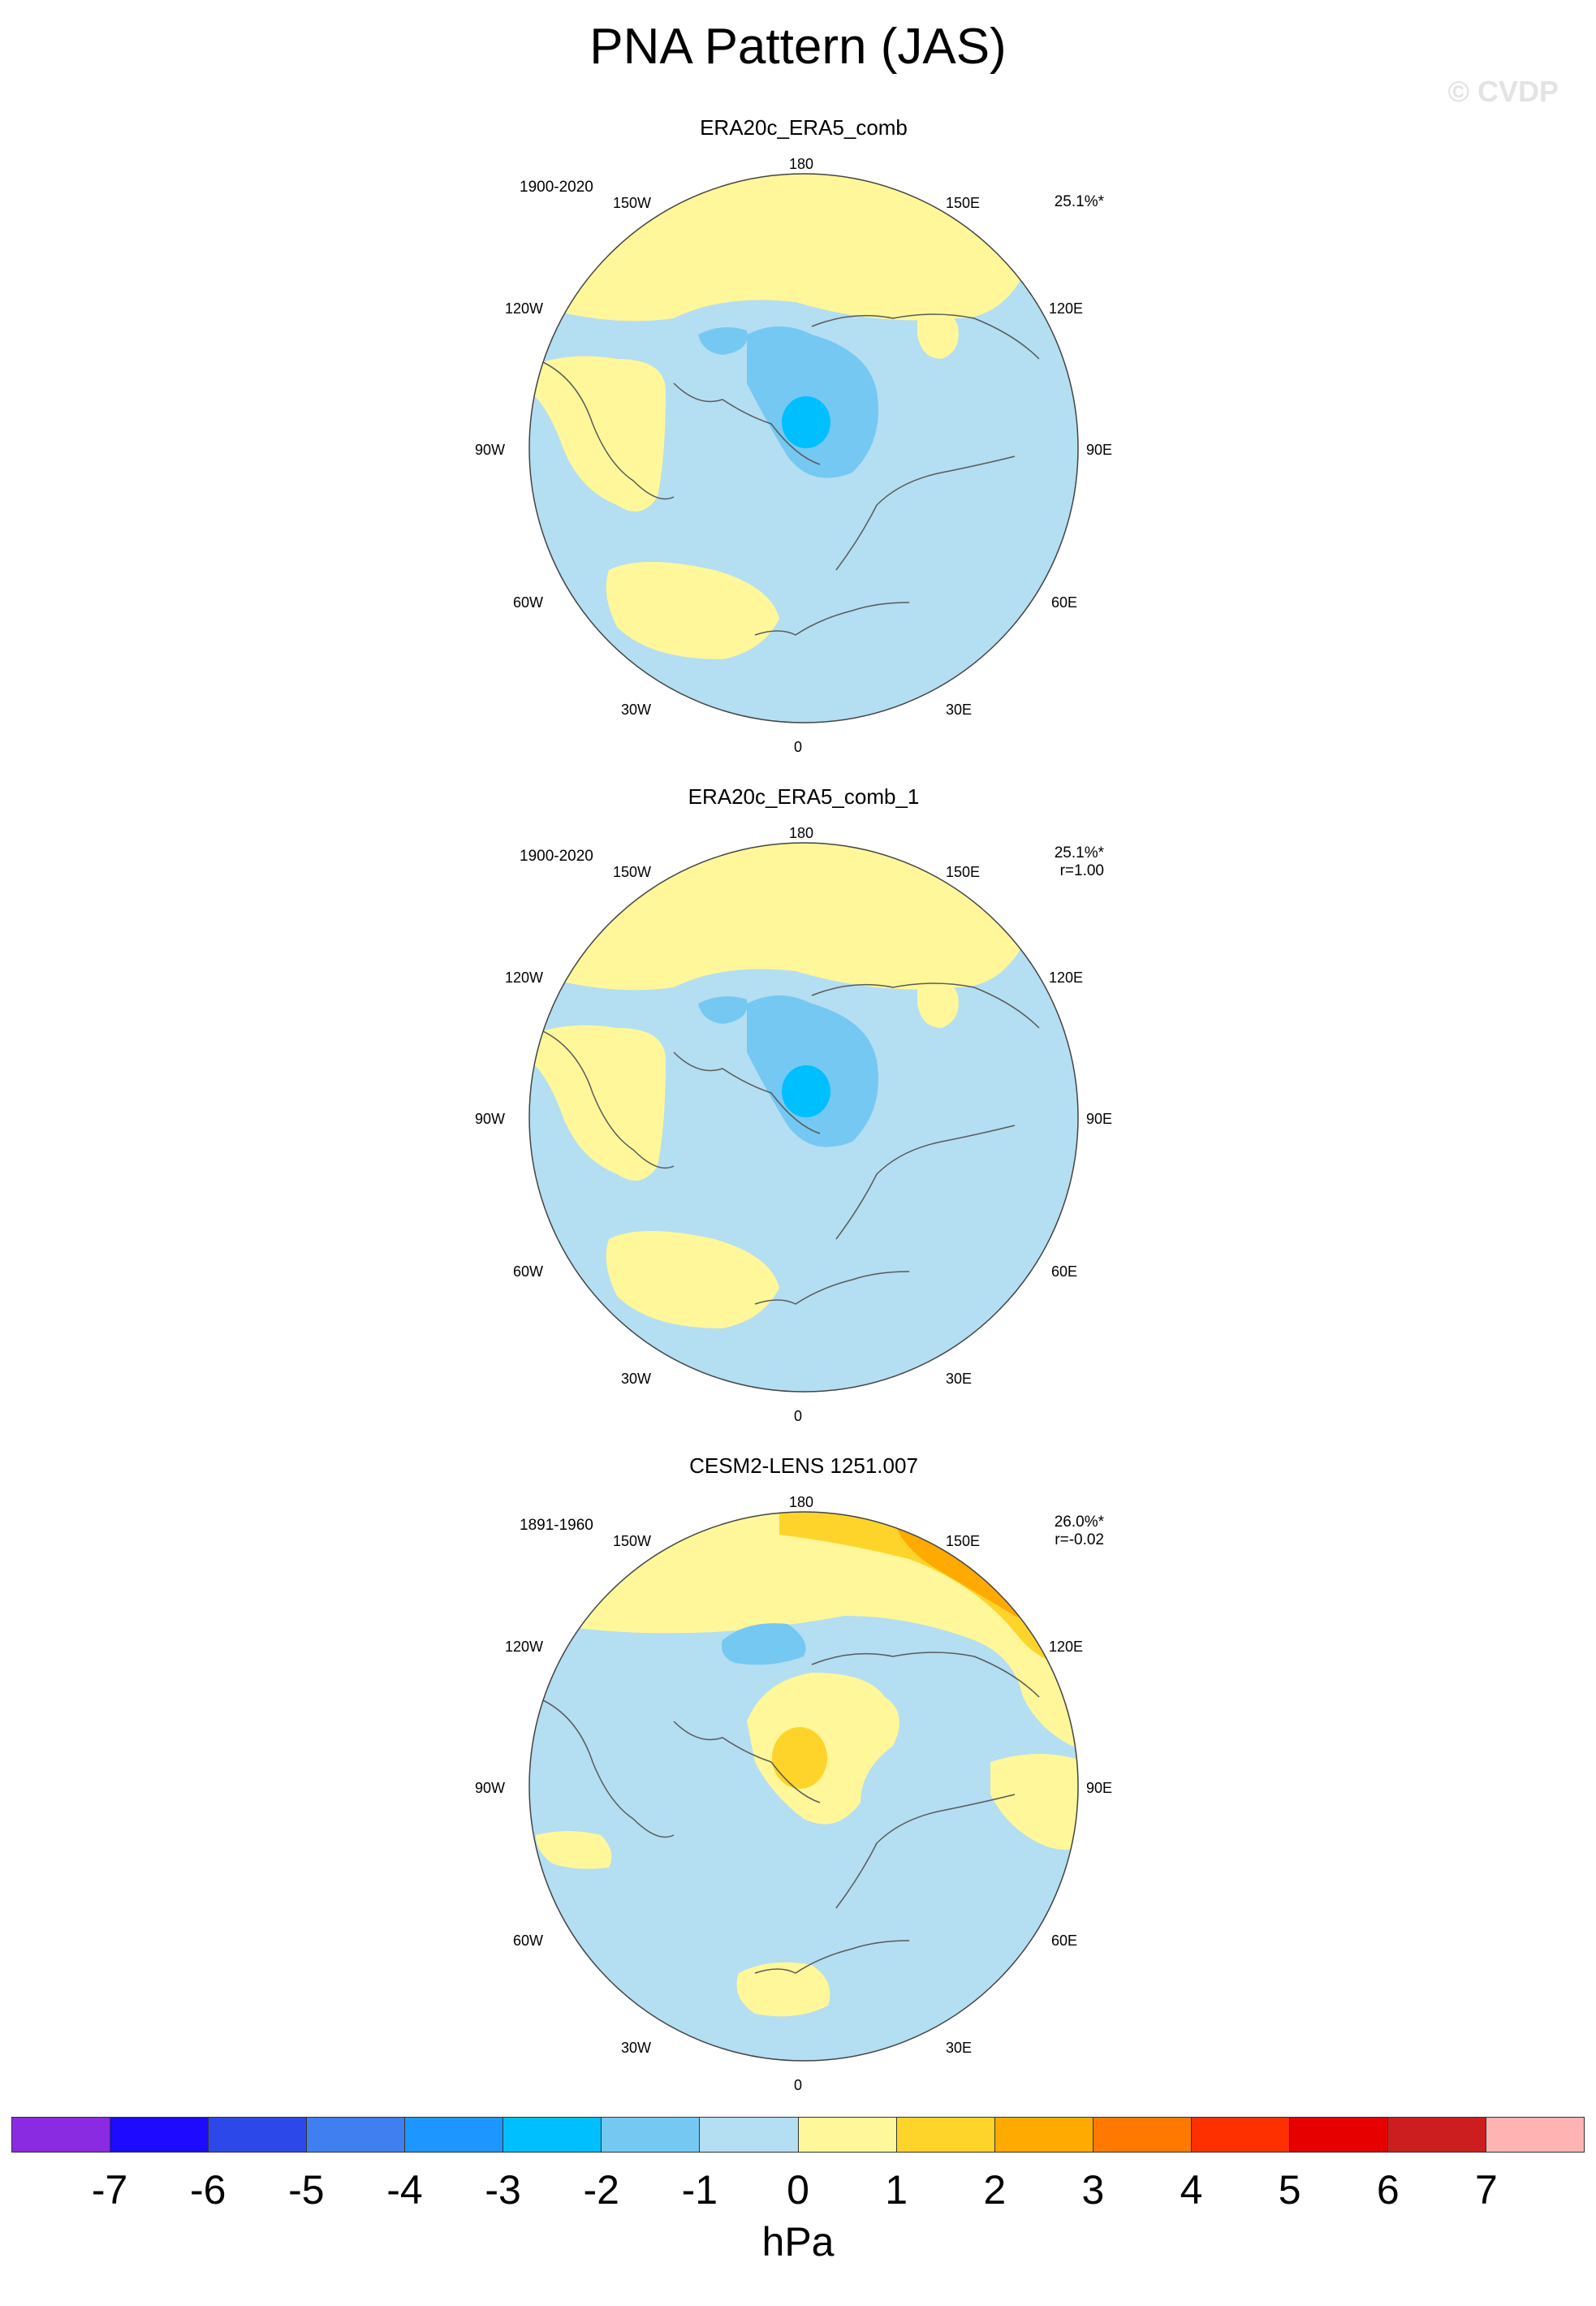 The image size is (1596, 2306). Describe the element at coordinates (1503, 92) in the screenshot. I see `cvdp-watermark: © CVDP` at that location.